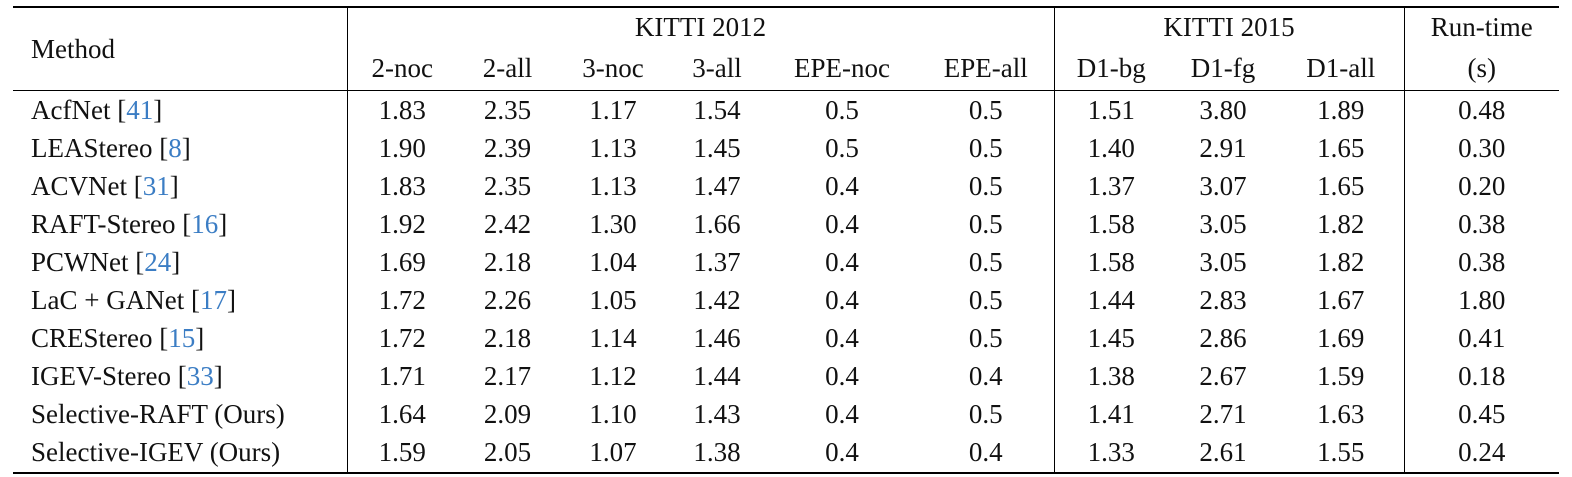 Image resolution: width=1572 pixels, height=477 pixels. What do you see at coordinates (401, 300) in the screenshot?
I see `value-cell: 1.72` at bounding box center [401, 300].